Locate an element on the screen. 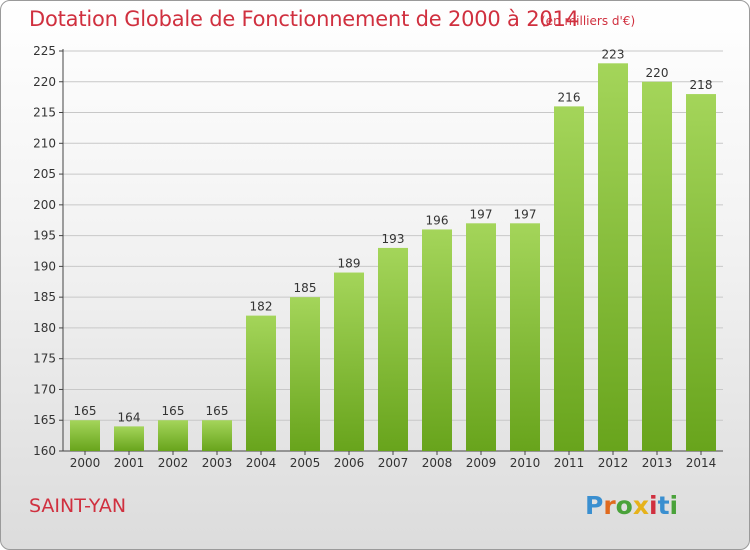 The width and height of the screenshot is (750, 550). y-tick-label: 190 is located at coordinates (44, 266).